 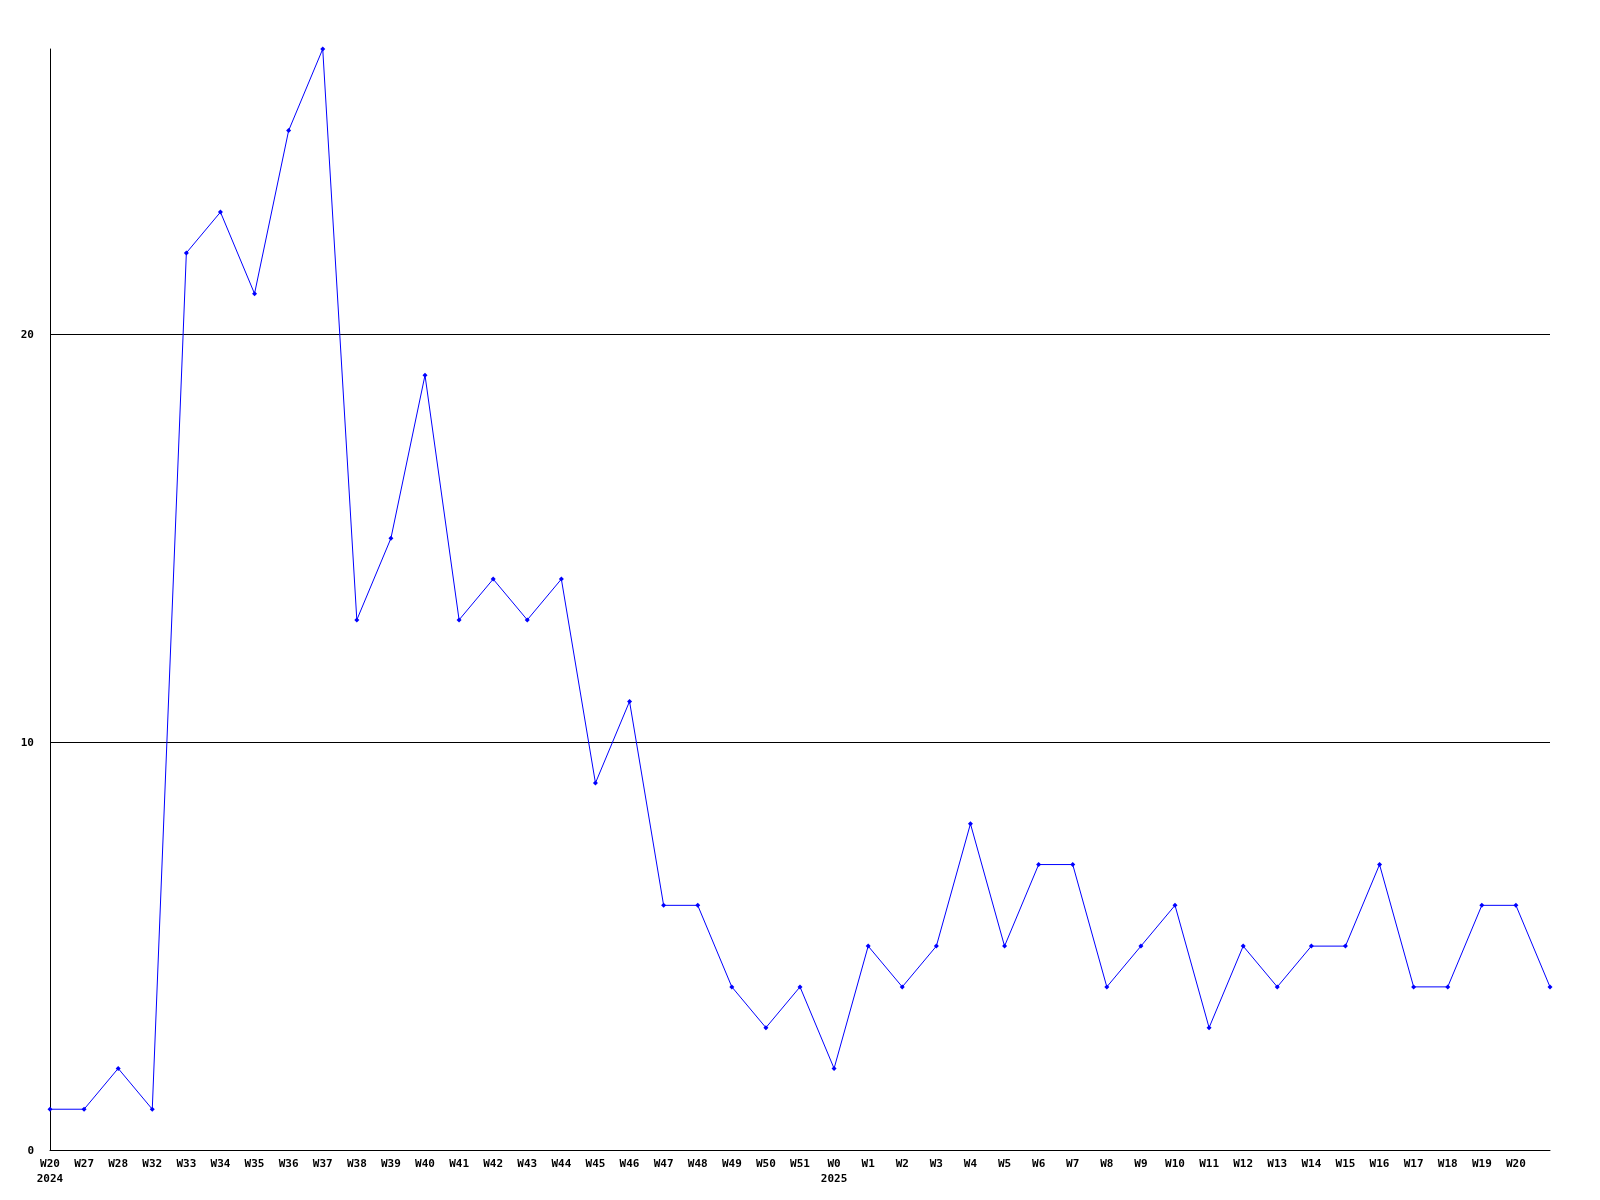 I want to click on x-tick-label: W42, so click(x=493, y=1163).